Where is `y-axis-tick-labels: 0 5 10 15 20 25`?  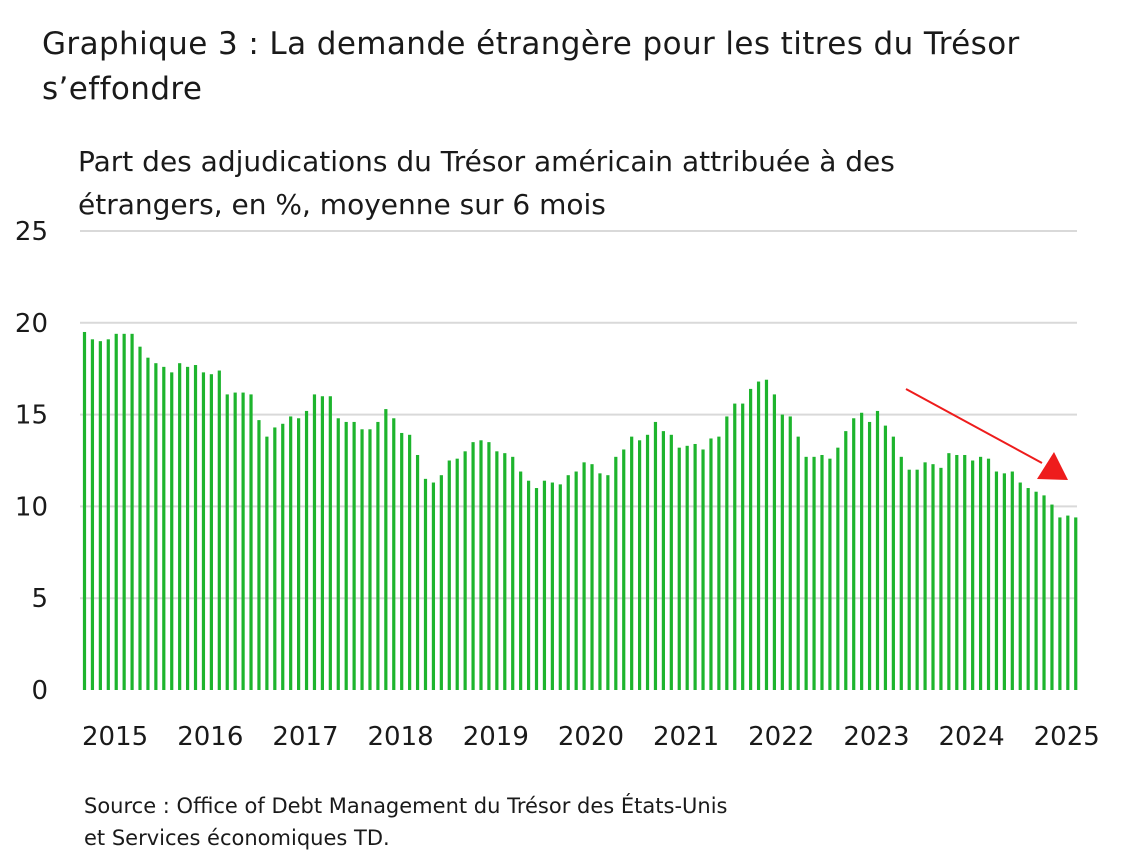
y-axis-tick-labels: 0 5 10 15 20 25 is located at coordinates (31, 461).